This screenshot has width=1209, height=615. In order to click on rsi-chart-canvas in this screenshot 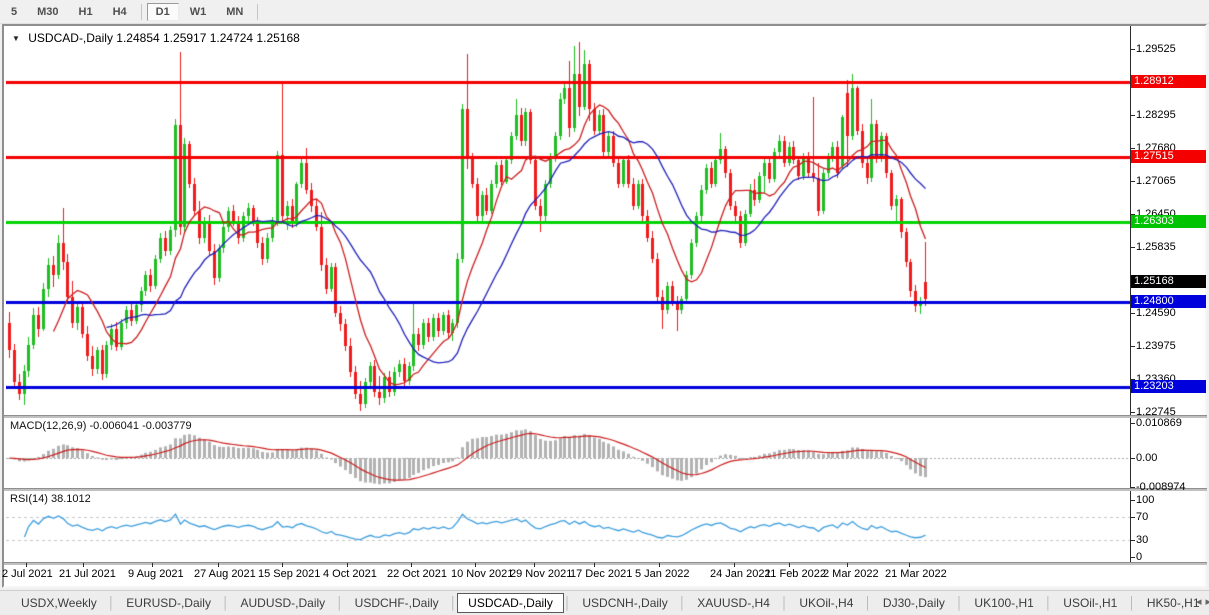, I will do `click(568, 526)`.